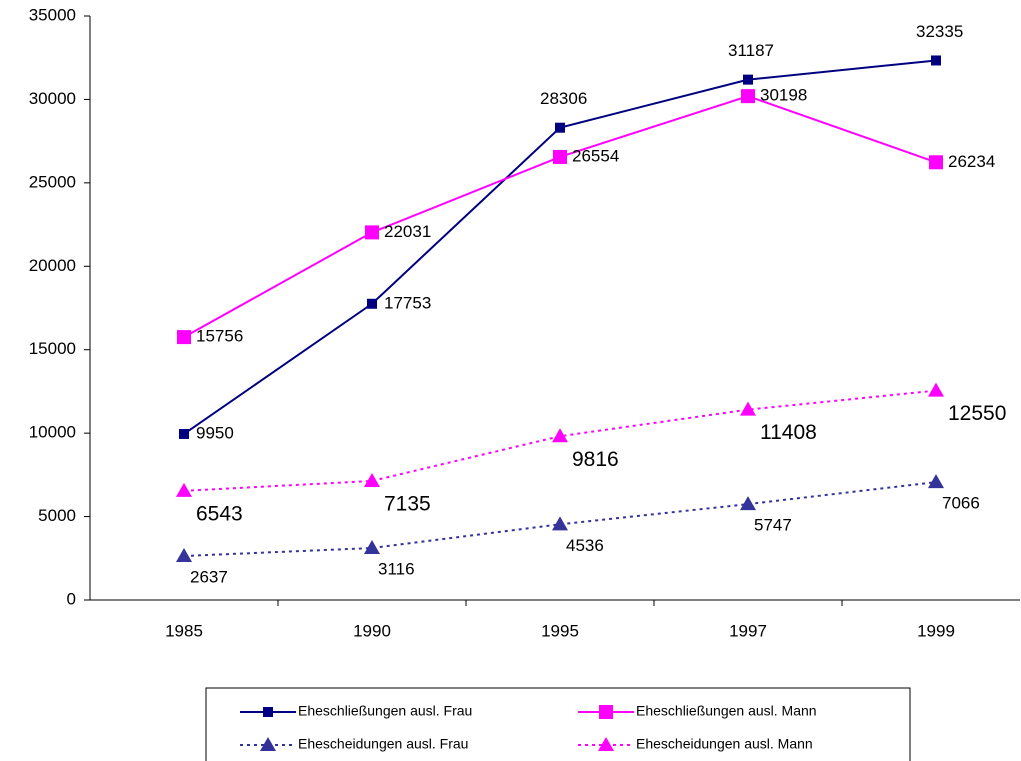 This screenshot has width=1021, height=761. I want to click on data-label: 26554, so click(595, 155).